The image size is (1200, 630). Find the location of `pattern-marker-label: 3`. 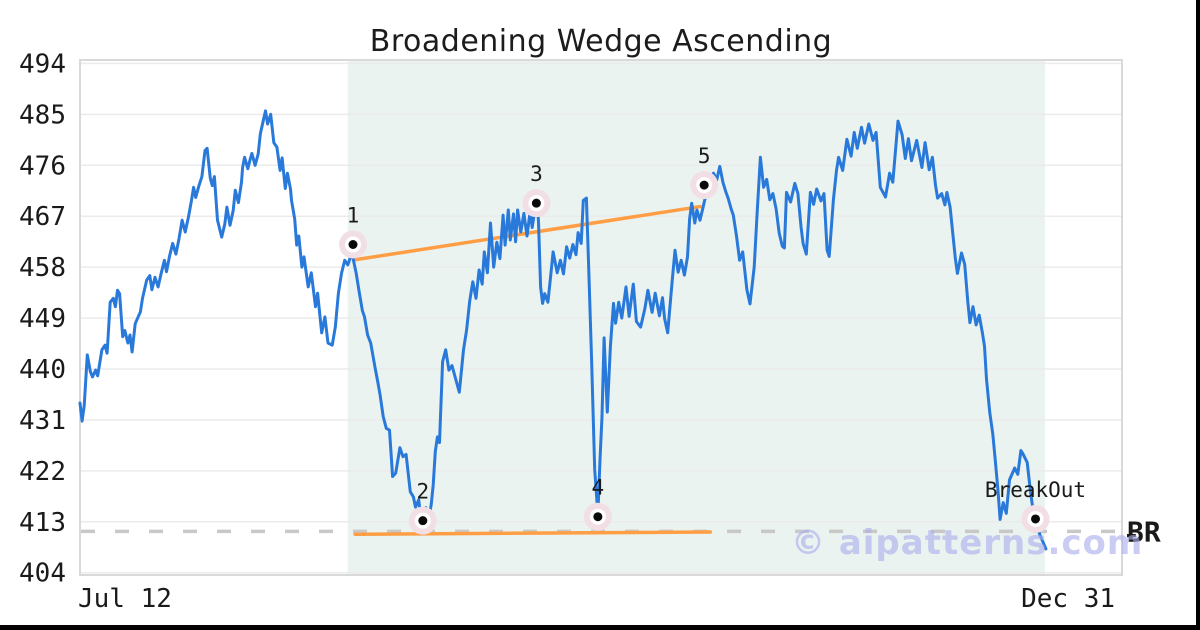

pattern-marker-label: 3 is located at coordinates (536, 174).